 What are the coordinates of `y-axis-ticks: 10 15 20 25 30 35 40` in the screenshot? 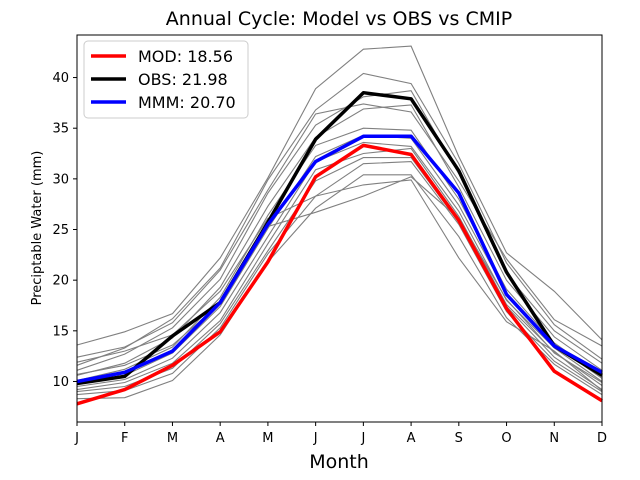 It's located at (64, 230).